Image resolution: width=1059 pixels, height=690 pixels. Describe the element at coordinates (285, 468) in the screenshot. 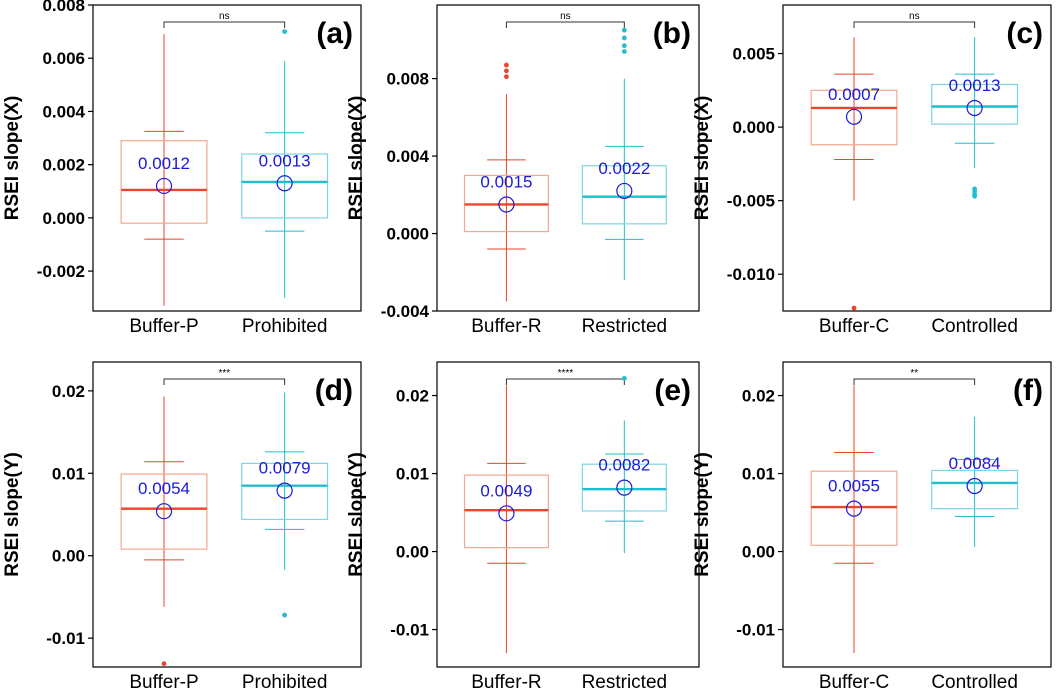

I see `mean-label: 0.0079` at that location.